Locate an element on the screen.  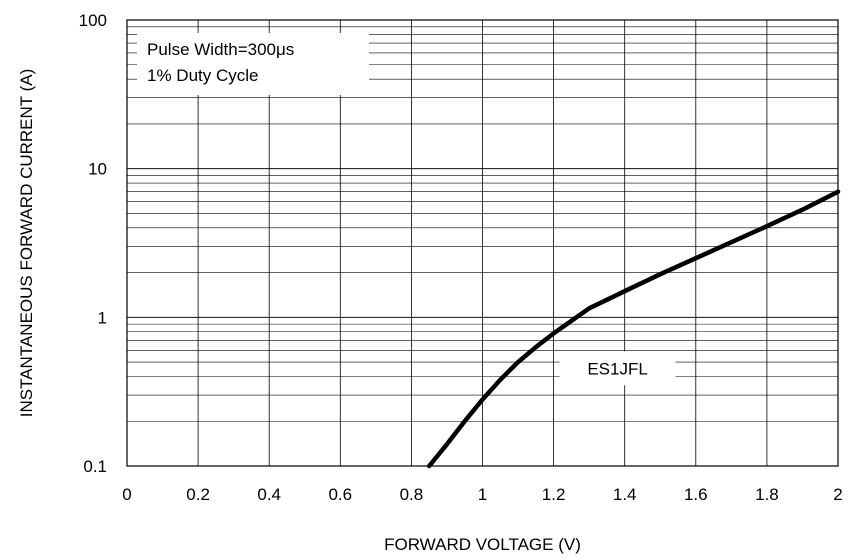
series-label-background is located at coordinates (617, 368).